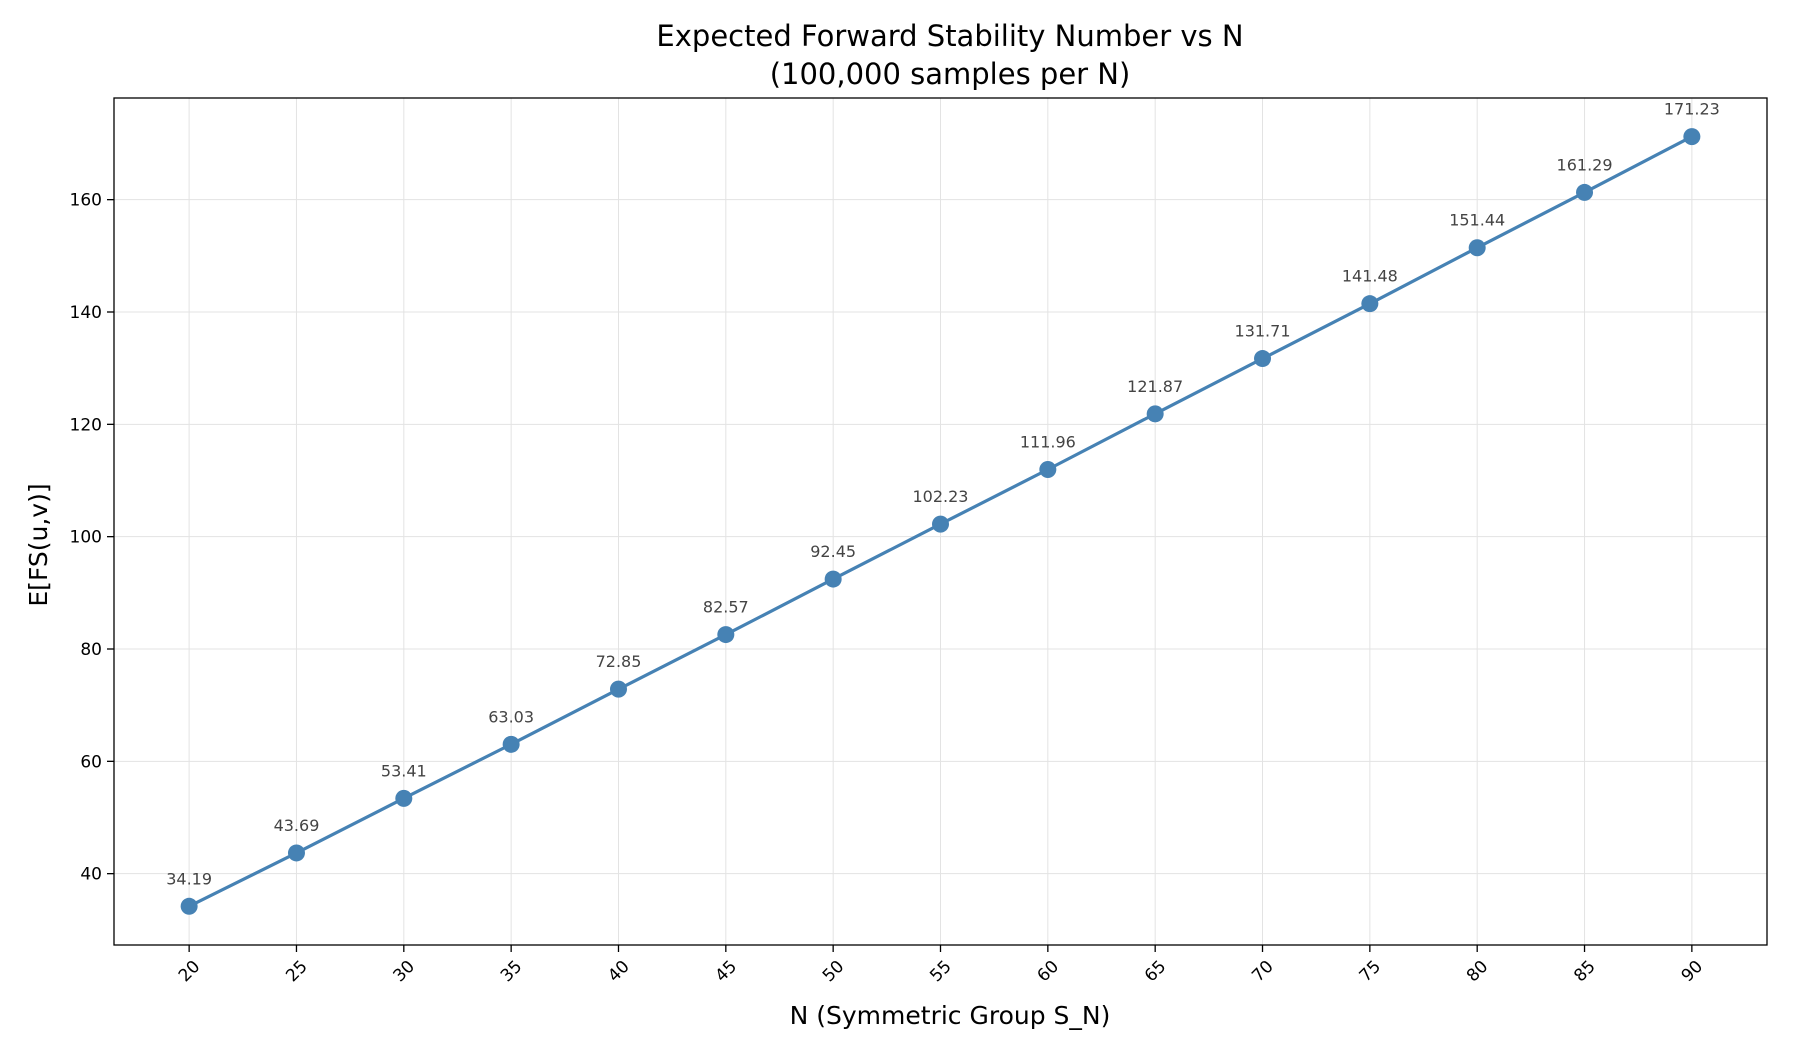 The image size is (1800, 1055). Describe the element at coordinates (511, 971) in the screenshot. I see `x-tick-label: 35` at that location.